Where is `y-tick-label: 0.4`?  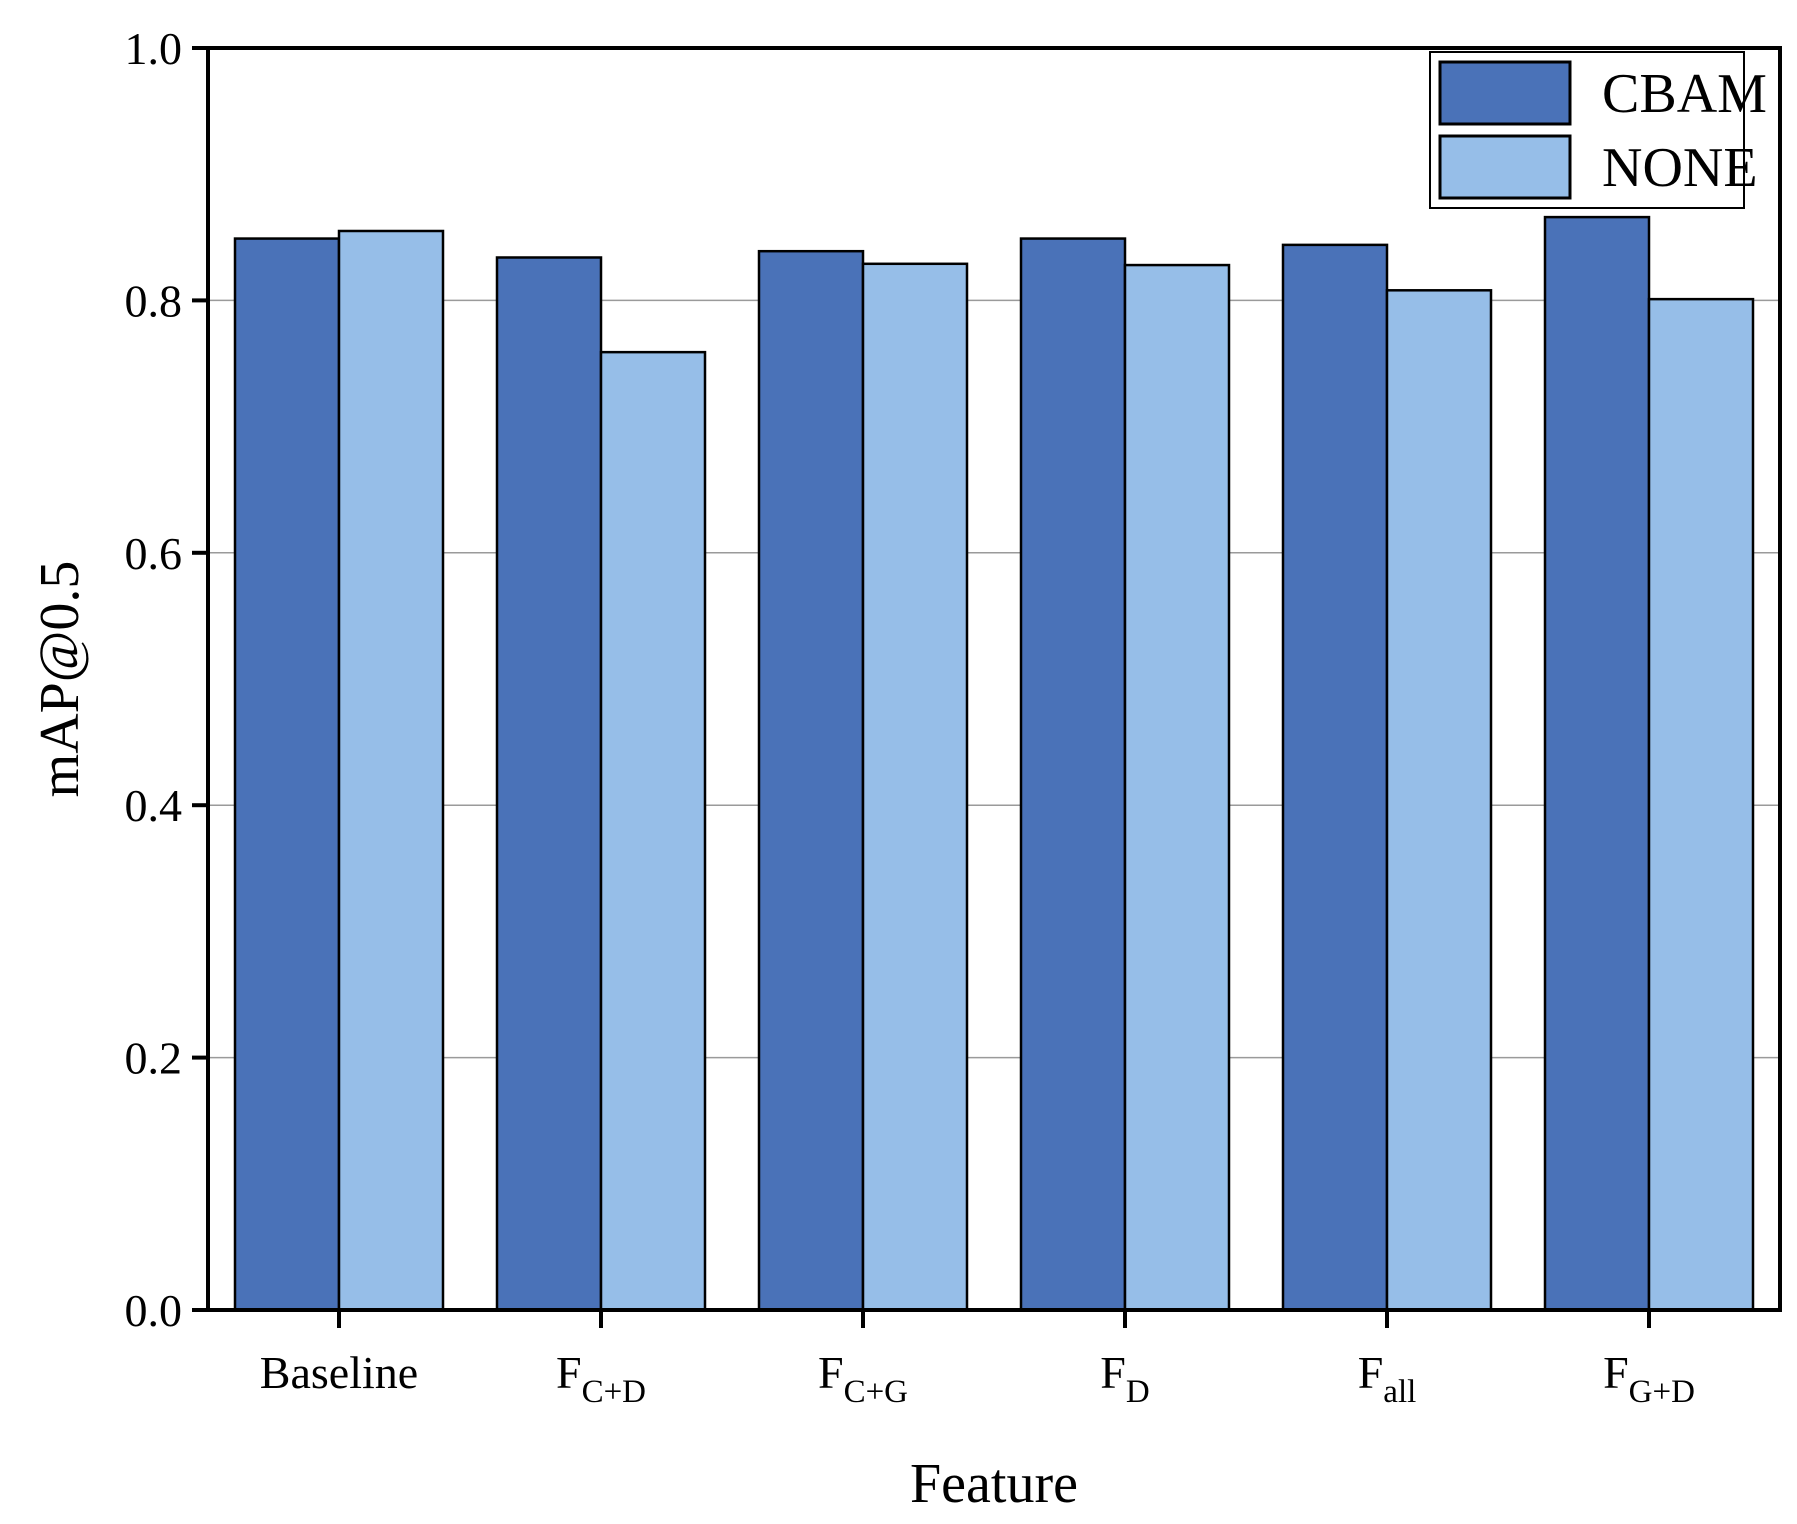
y-tick-label: 0.4 is located at coordinates (154, 805).